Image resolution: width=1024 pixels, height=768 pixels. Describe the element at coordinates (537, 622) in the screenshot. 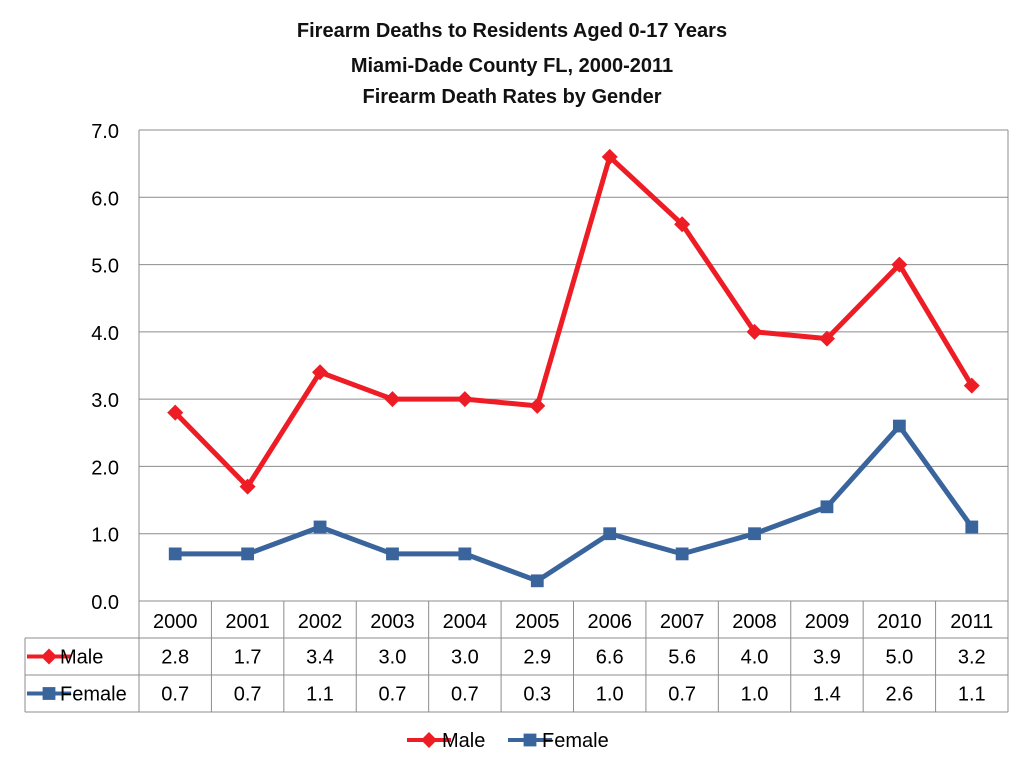

I see `x-tick-label: 2005` at that location.